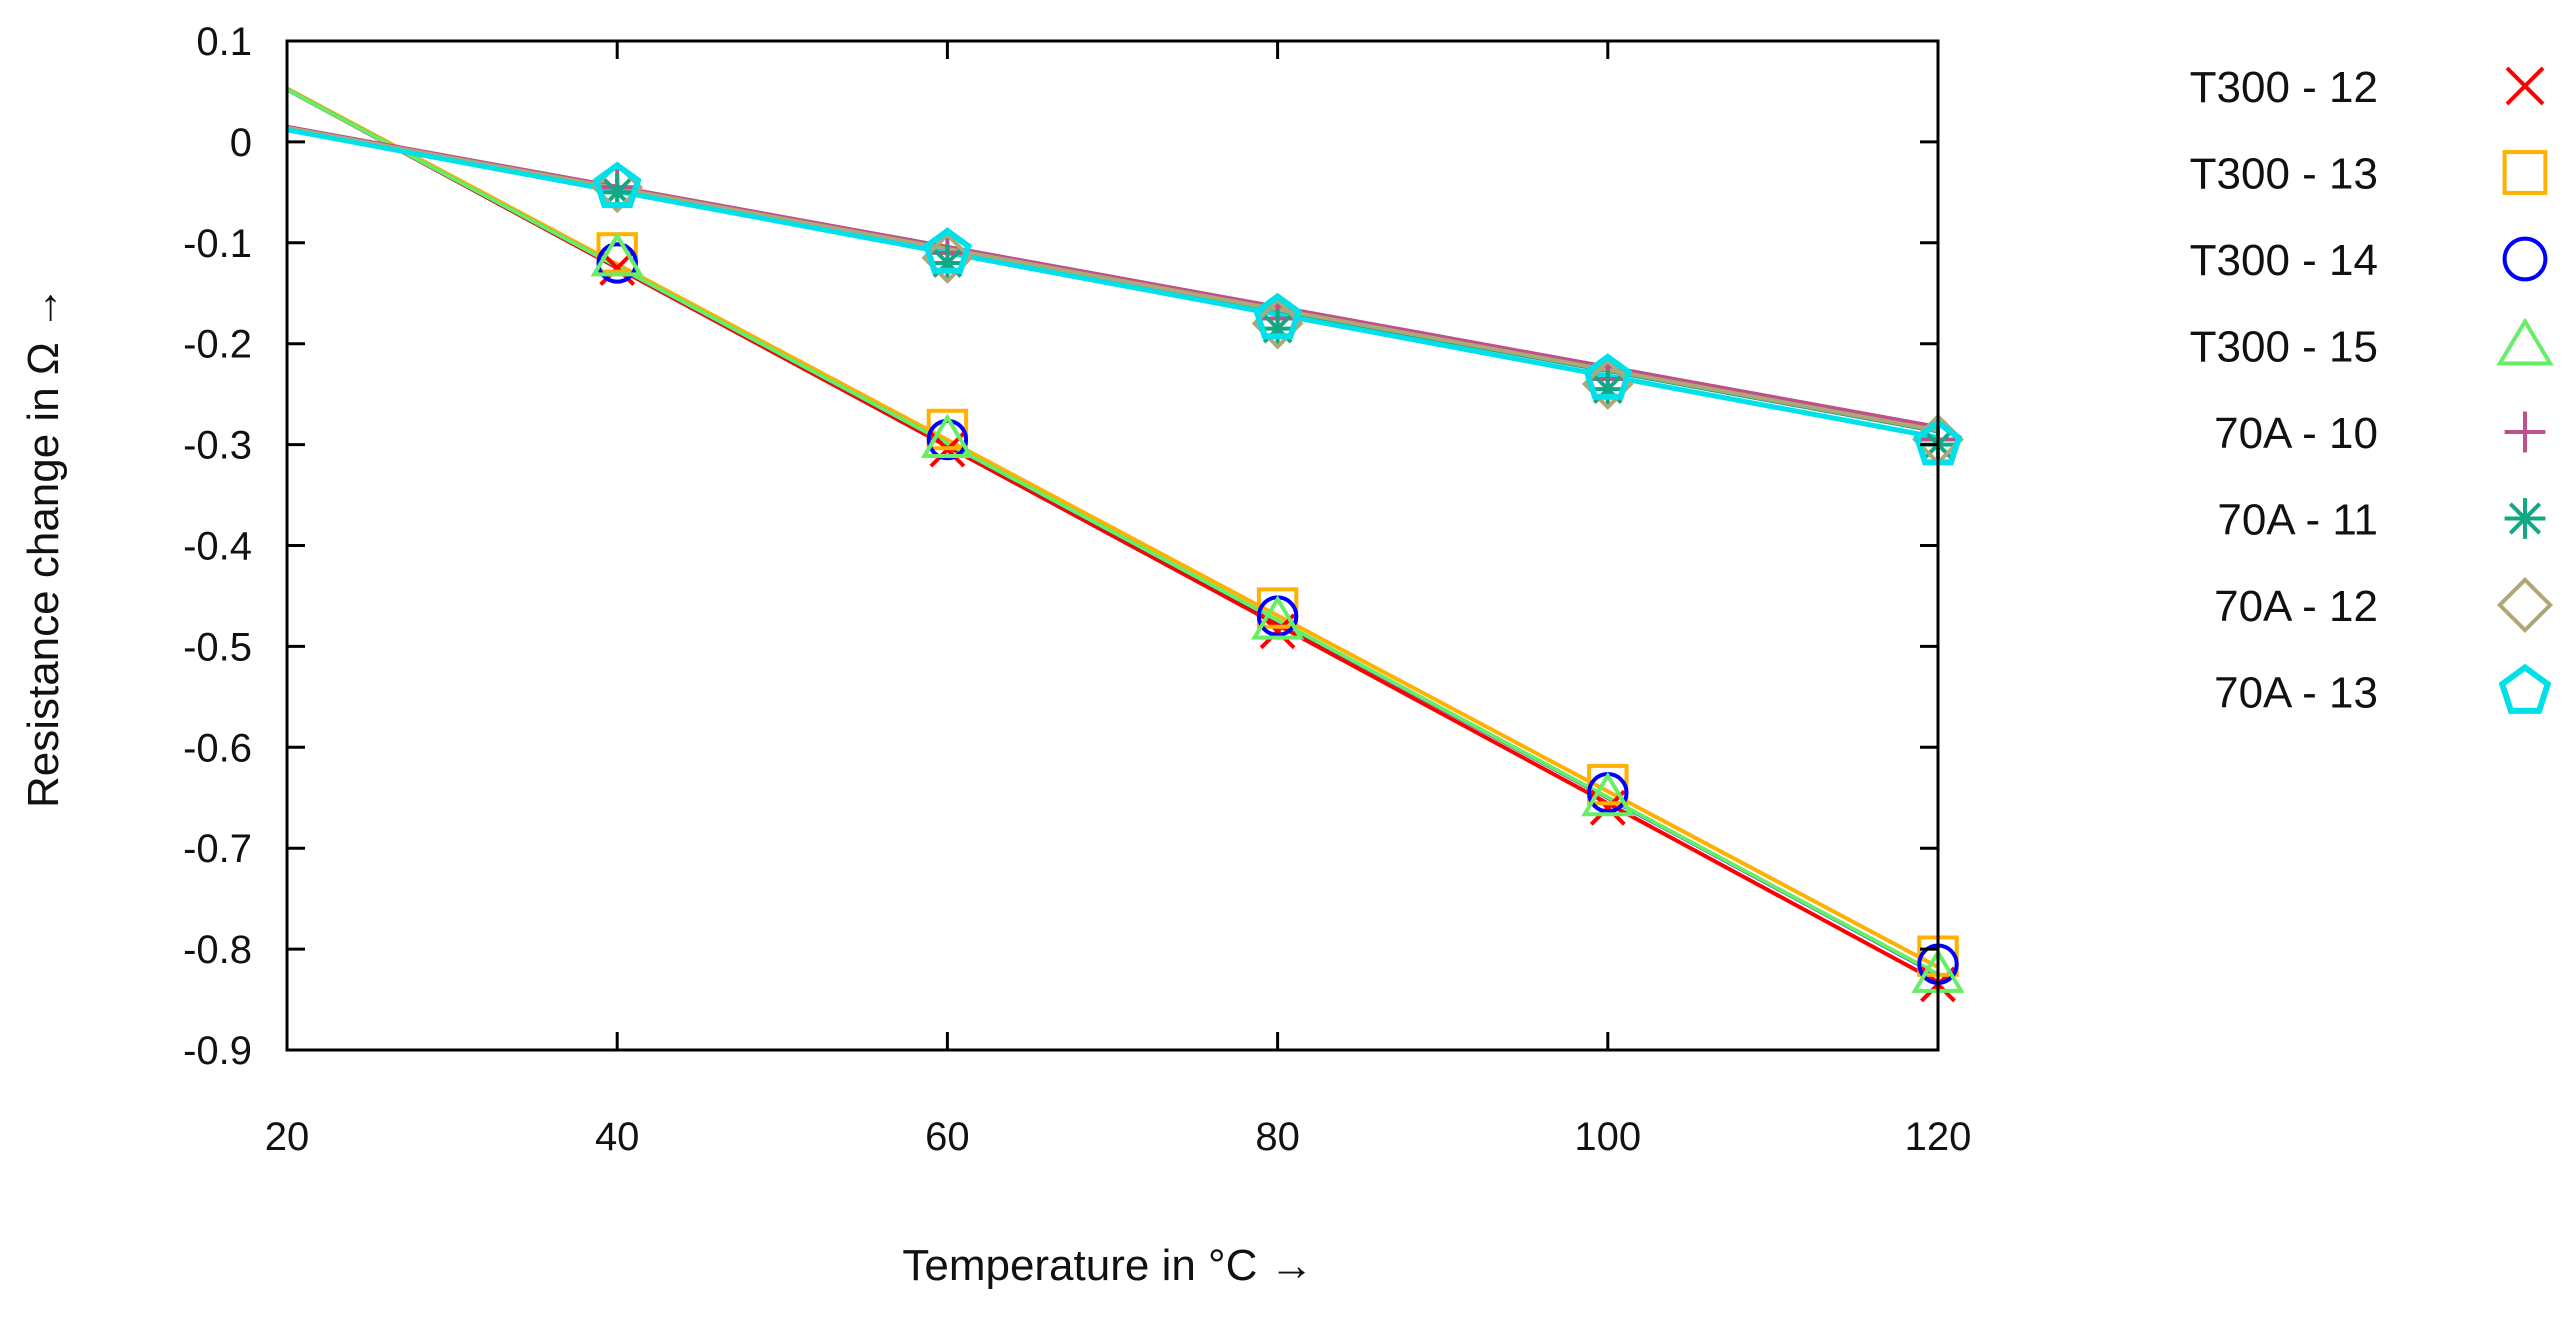  I want to click on x-tick-label: 40, so click(617, 1137).